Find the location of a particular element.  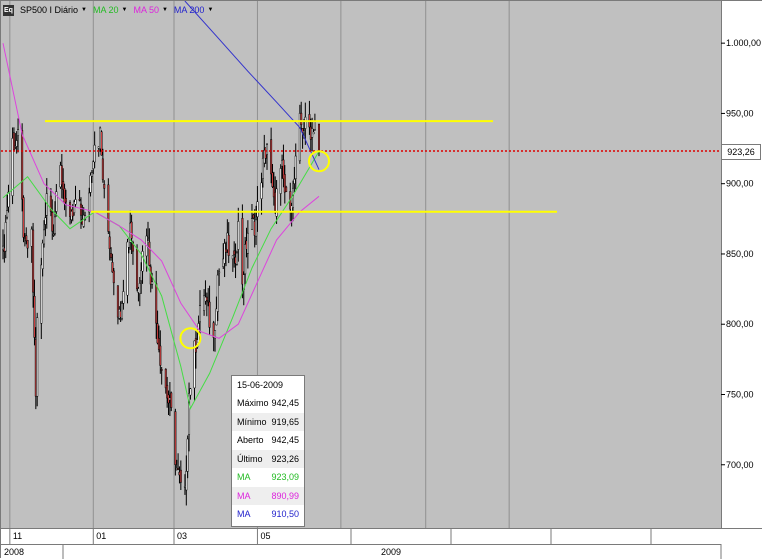

time-axis: 11 01 03 05 2008 2009 is located at coordinates (381, 543).